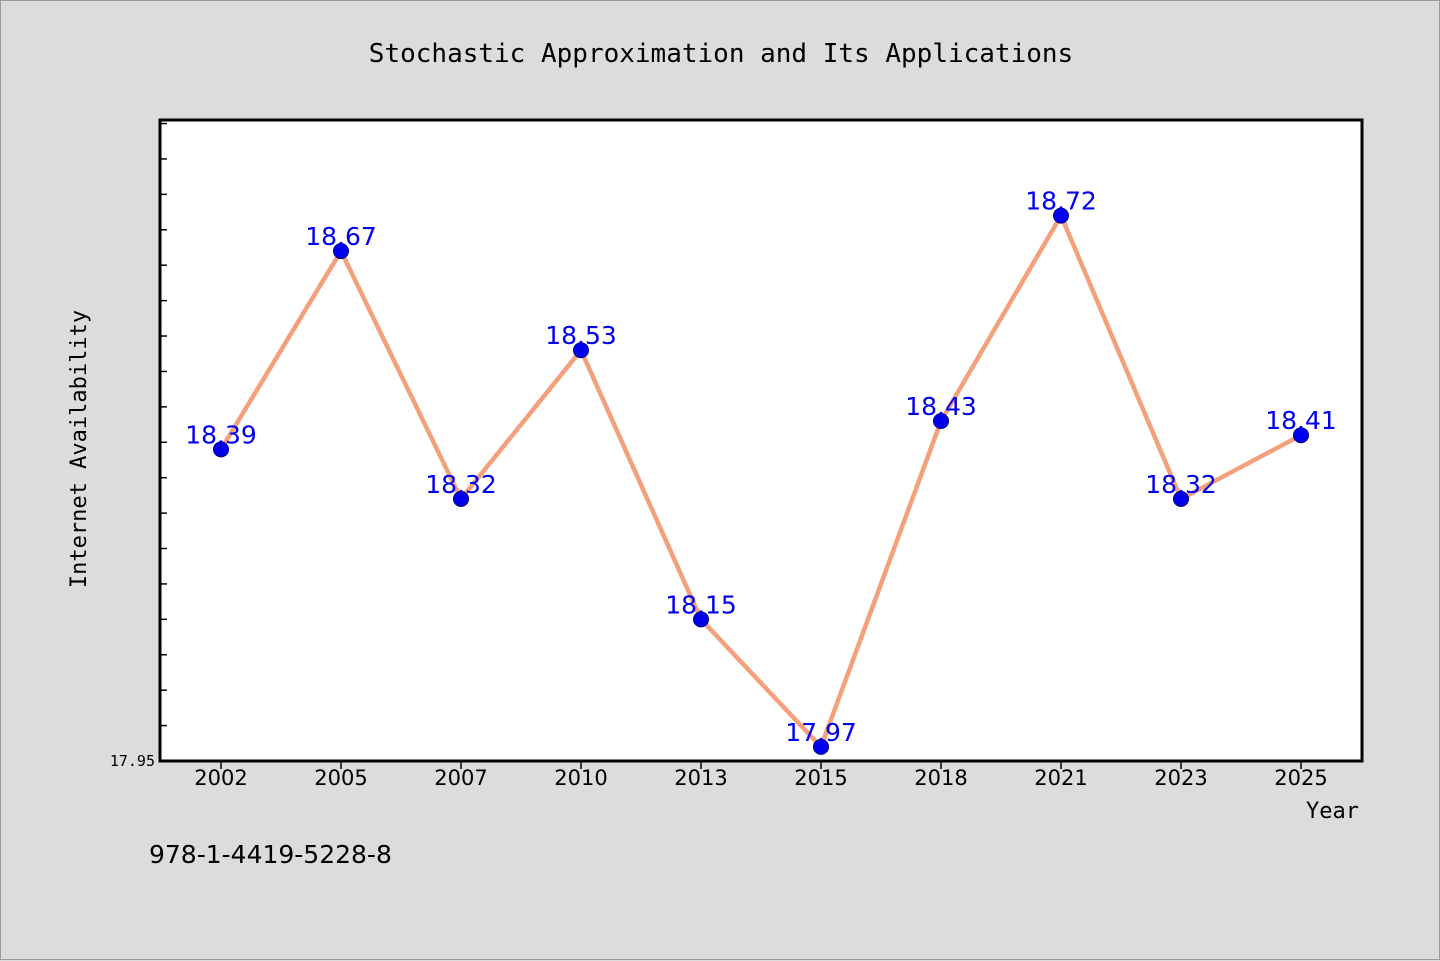 The image size is (1440, 961). I want to click on x-tick-label: 2021, so click(1060, 778).